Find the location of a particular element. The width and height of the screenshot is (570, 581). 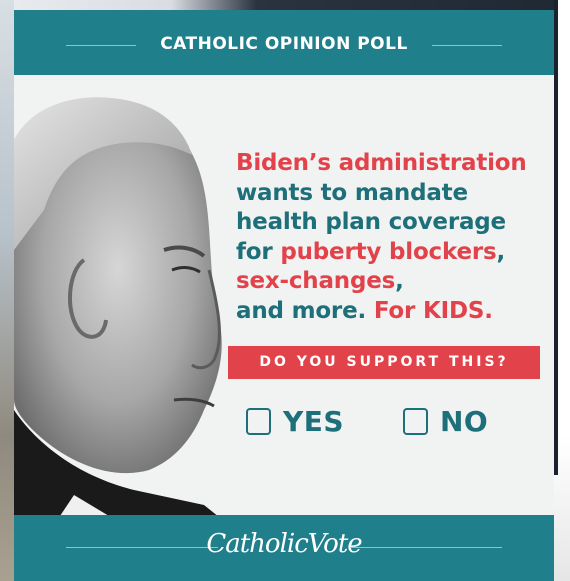

option-no-label: NO is located at coordinates (464, 421).